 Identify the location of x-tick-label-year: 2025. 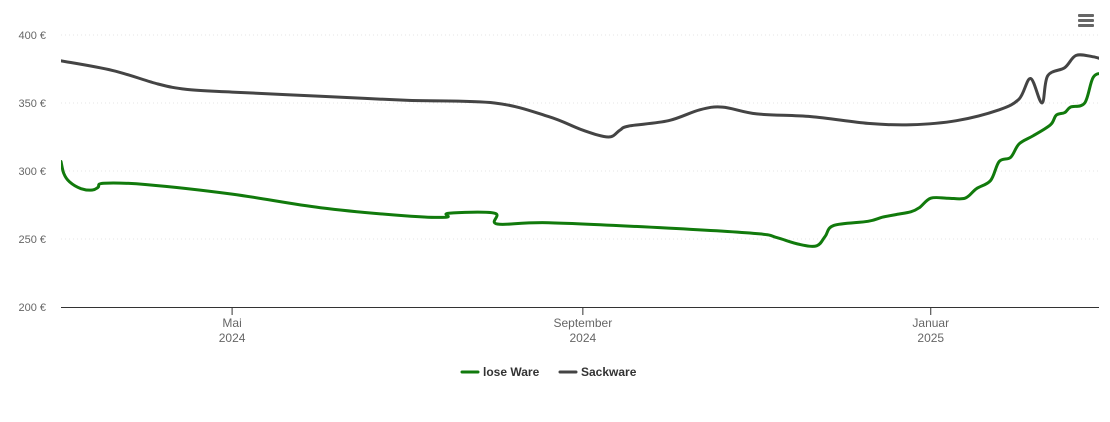
(930, 338).